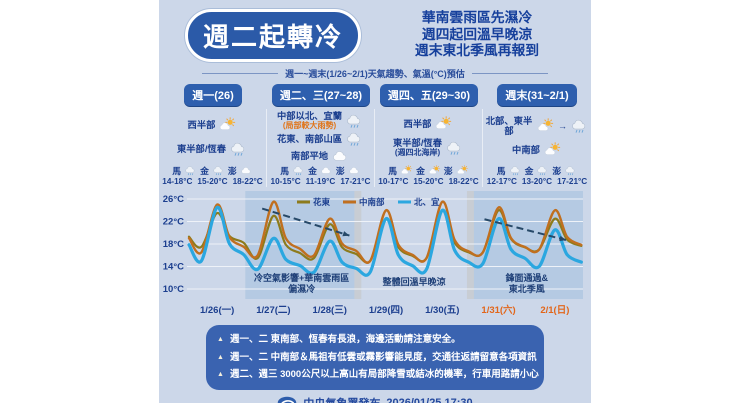 This screenshot has width=750, height=403. I want to click on svg-text: 14°C, so click(173, 267).